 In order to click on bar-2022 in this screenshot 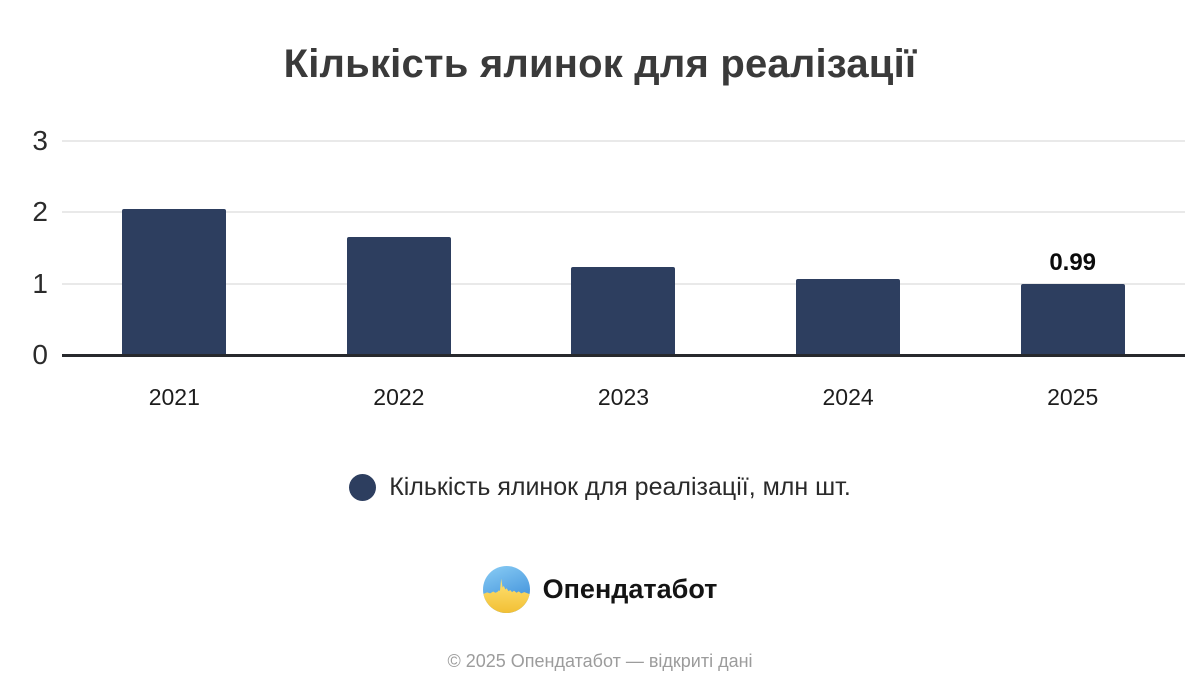, I will do `click(398, 296)`.